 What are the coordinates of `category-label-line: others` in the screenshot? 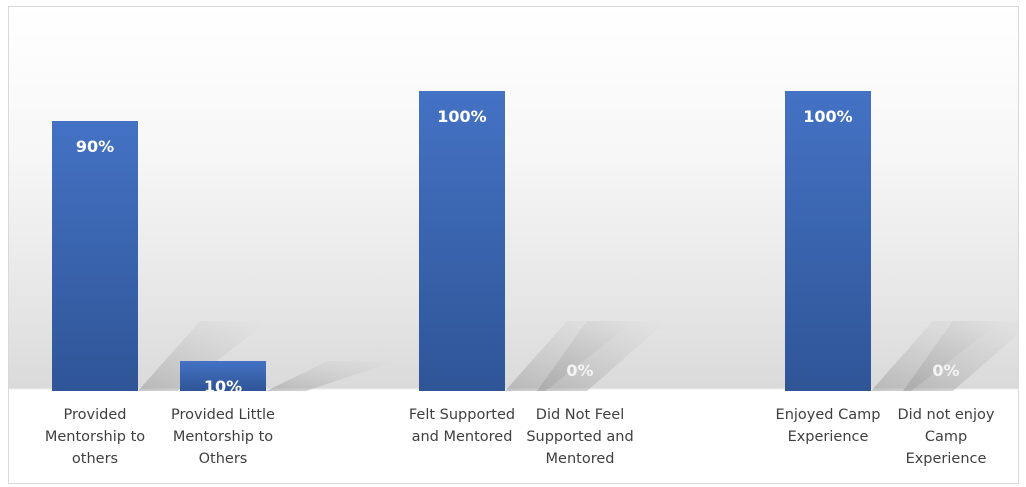 It's located at (95, 459).